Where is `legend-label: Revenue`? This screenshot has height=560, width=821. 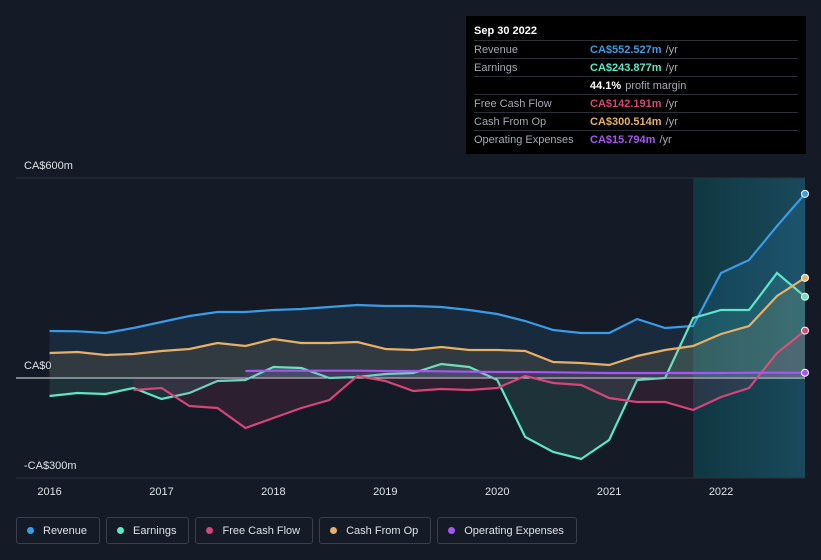 legend-label: Revenue is located at coordinates (65, 530).